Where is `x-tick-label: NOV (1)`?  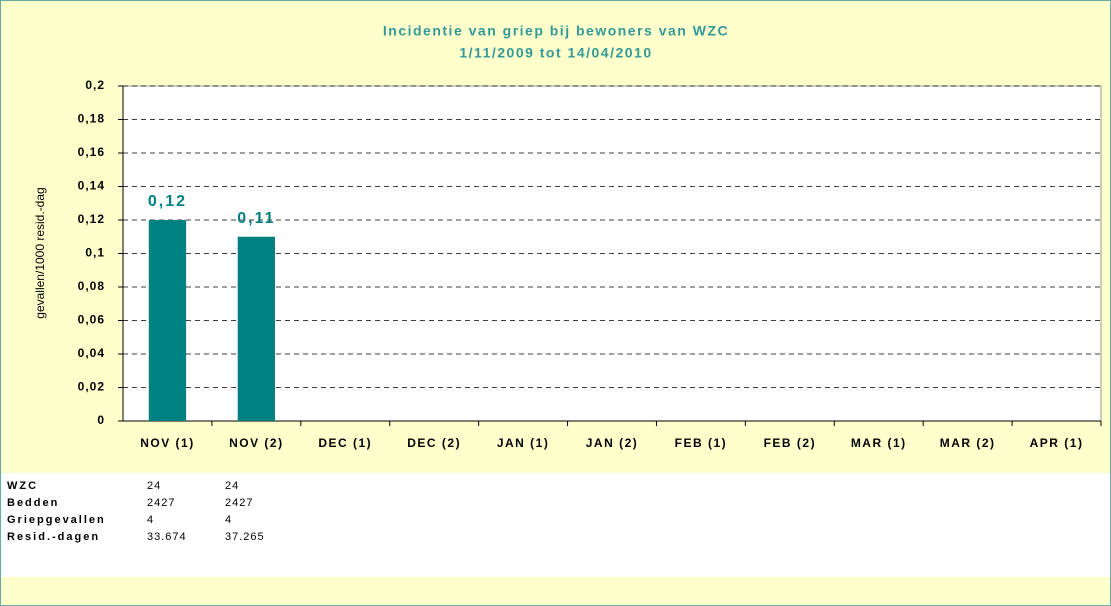
x-tick-label: NOV (1) is located at coordinates (167, 443).